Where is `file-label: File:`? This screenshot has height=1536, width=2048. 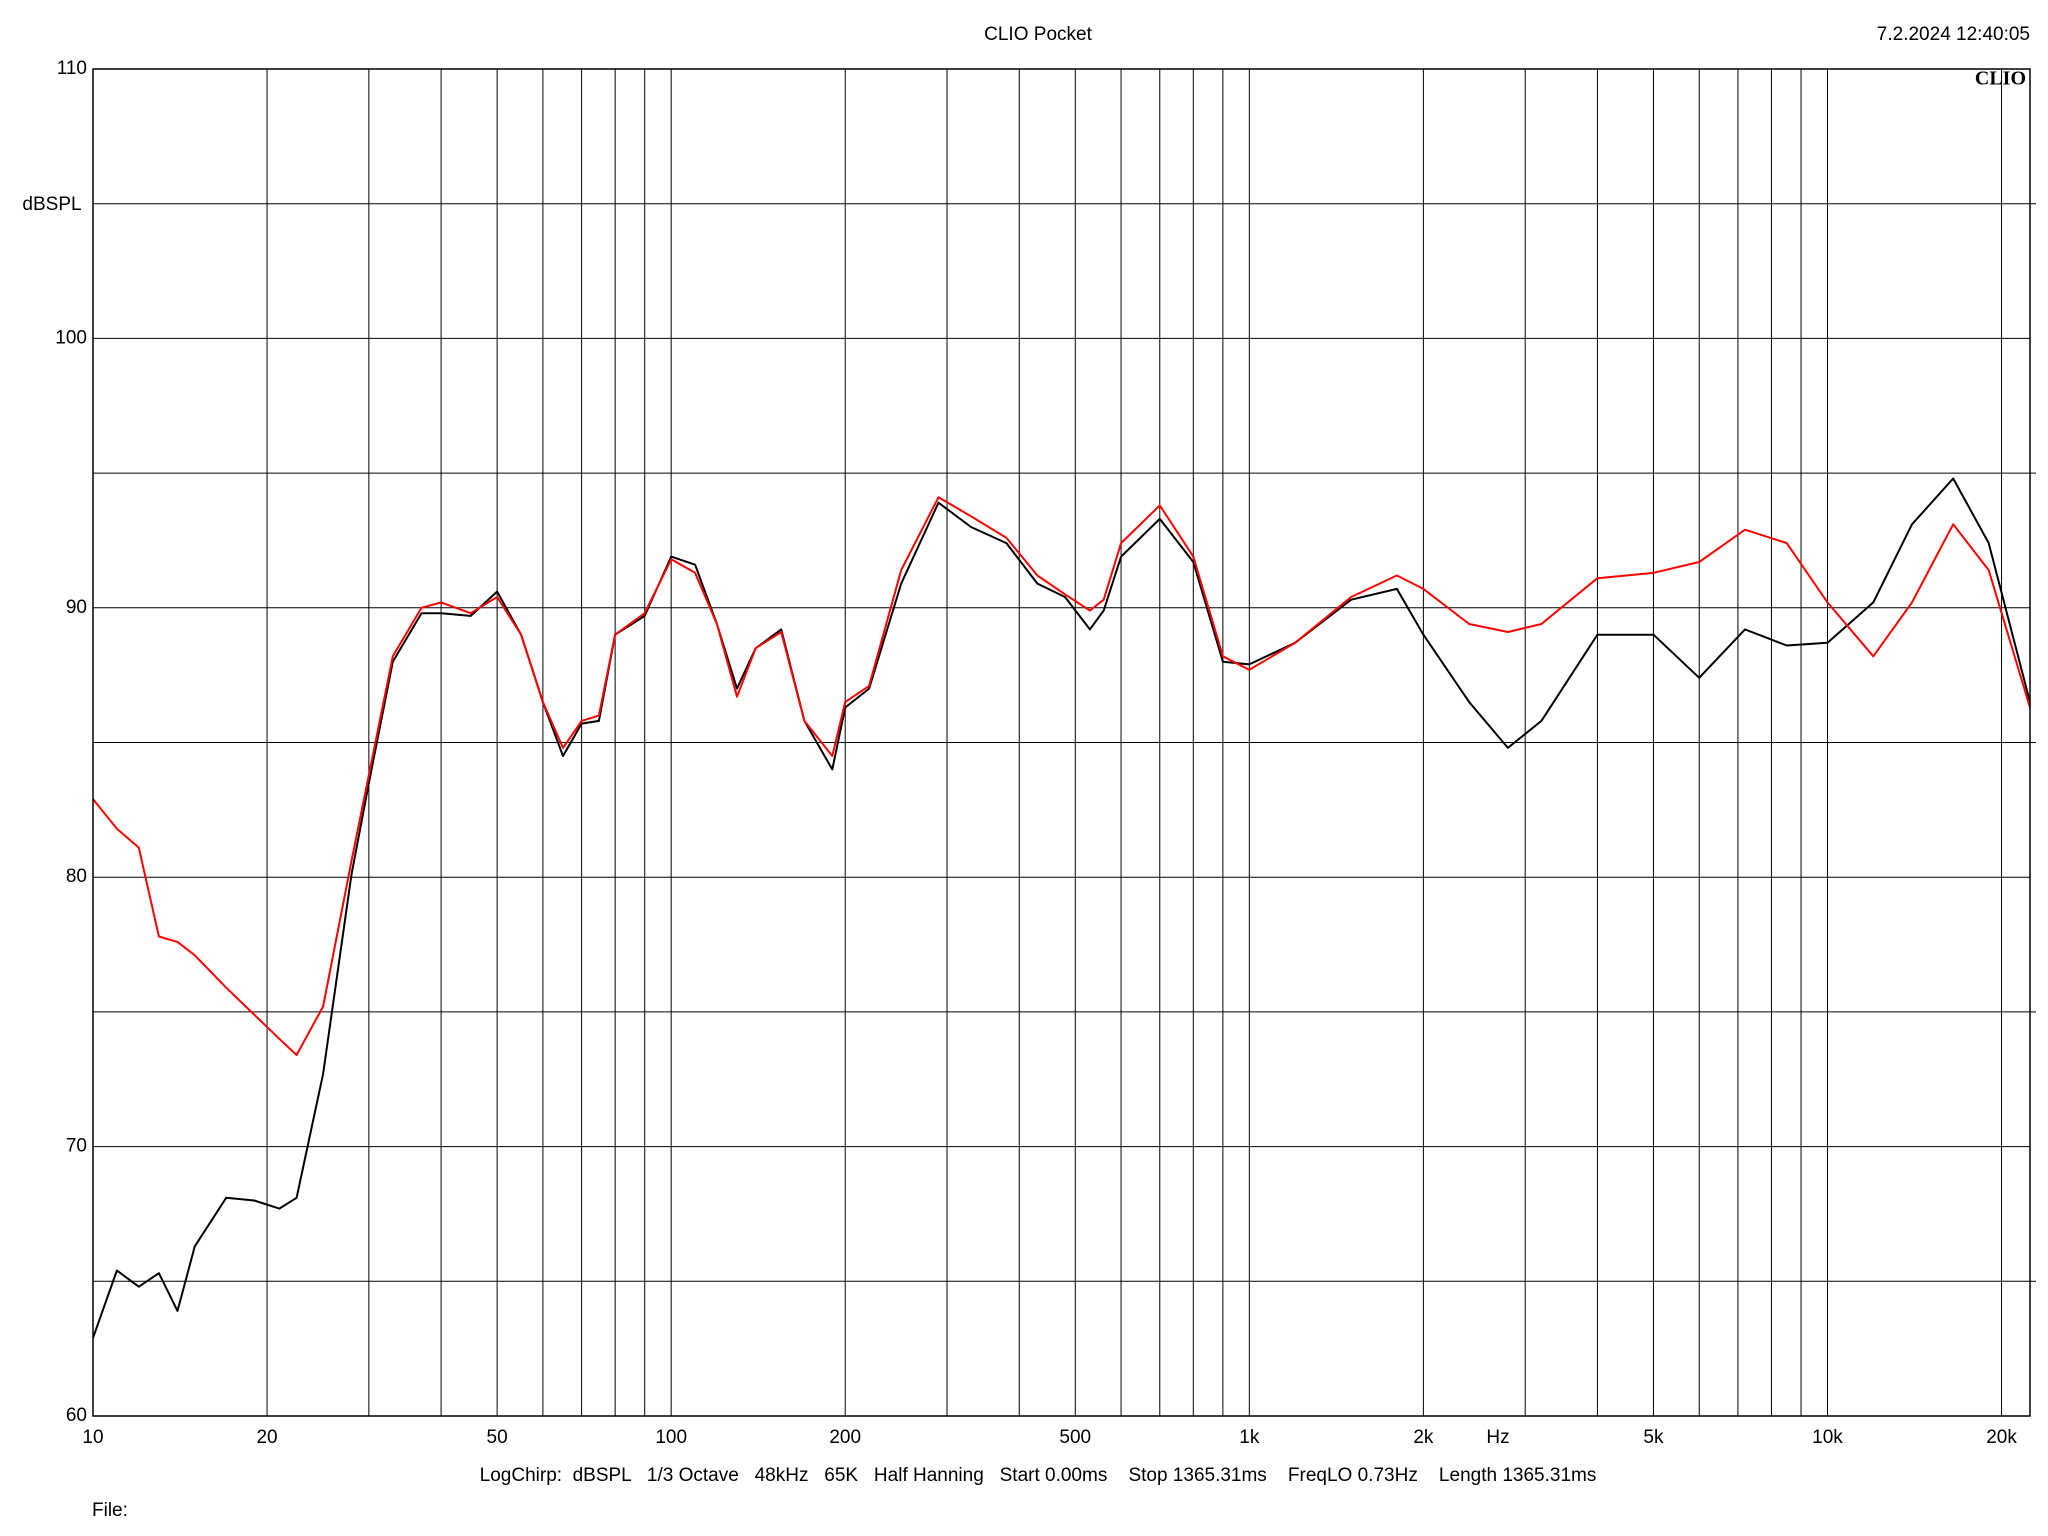
file-label: File: is located at coordinates (110, 1510).